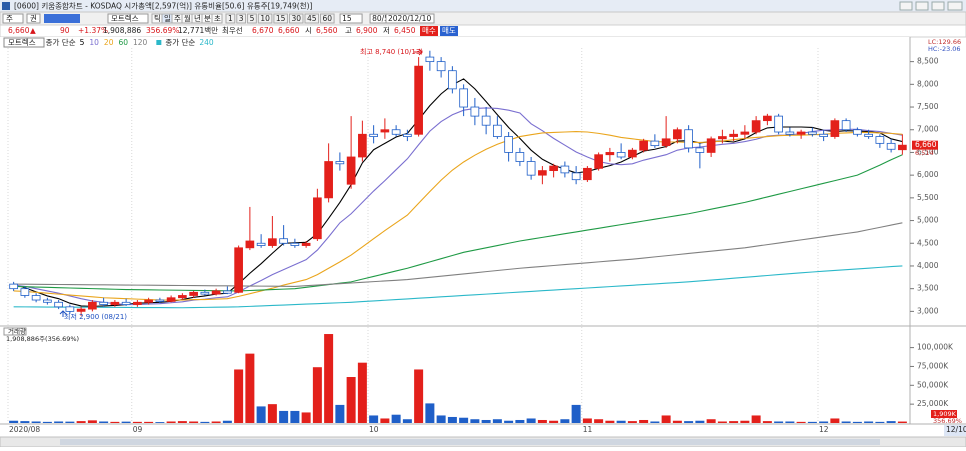  What do you see at coordinates (62, 18) in the screenshot?
I see `code-input` at bounding box center [62, 18].